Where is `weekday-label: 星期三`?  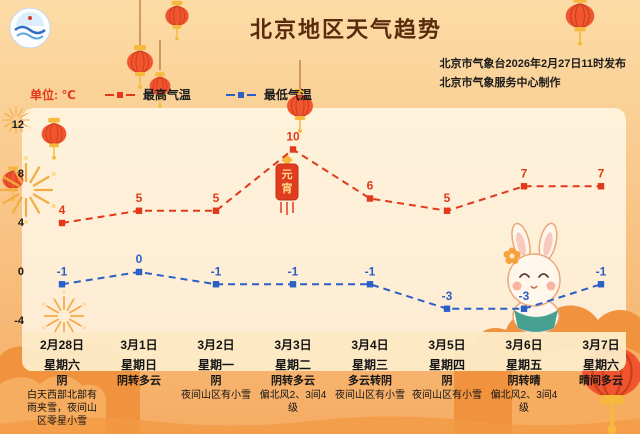
weekday-label: 星期三 is located at coordinates (369, 365).